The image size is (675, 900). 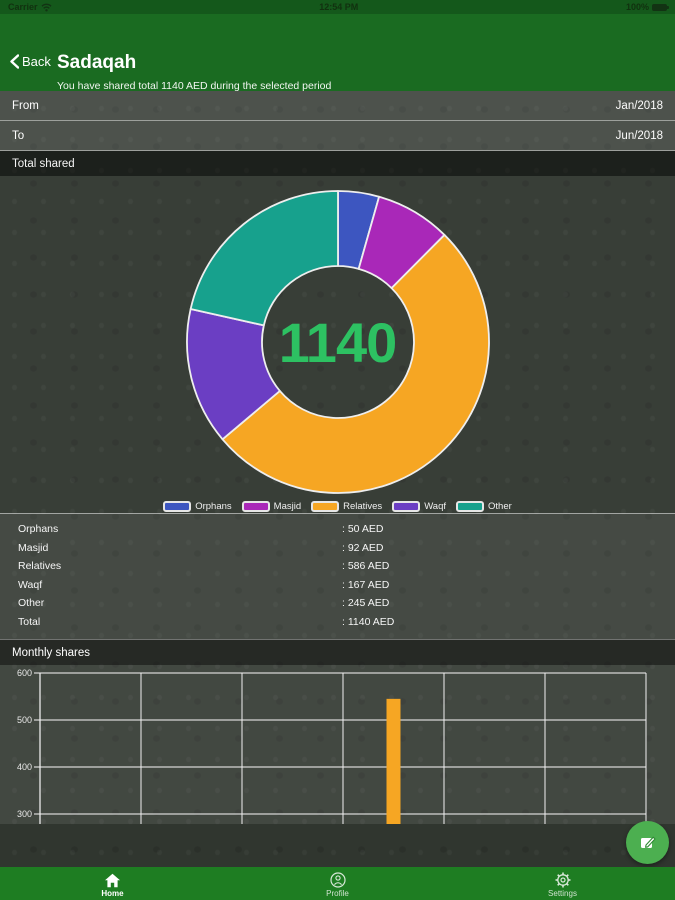 I want to click on summary-label: Waqf, so click(x=30, y=584).